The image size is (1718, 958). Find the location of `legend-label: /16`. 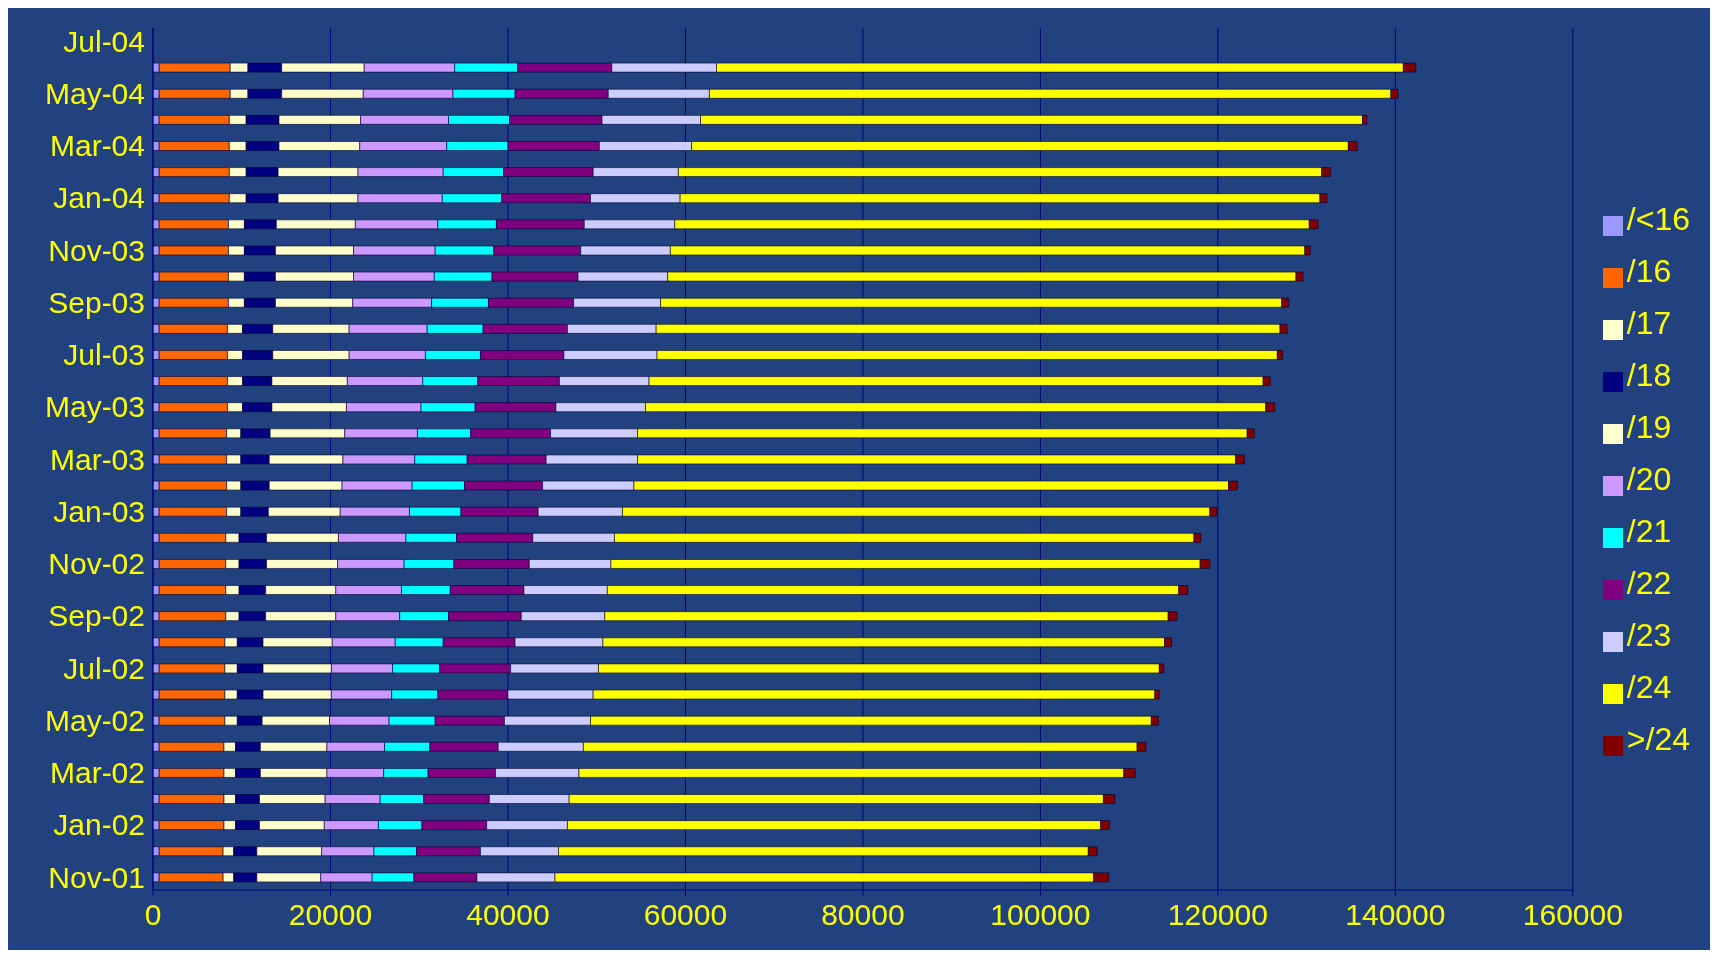

legend-label: /16 is located at coordinates (1649, 271).